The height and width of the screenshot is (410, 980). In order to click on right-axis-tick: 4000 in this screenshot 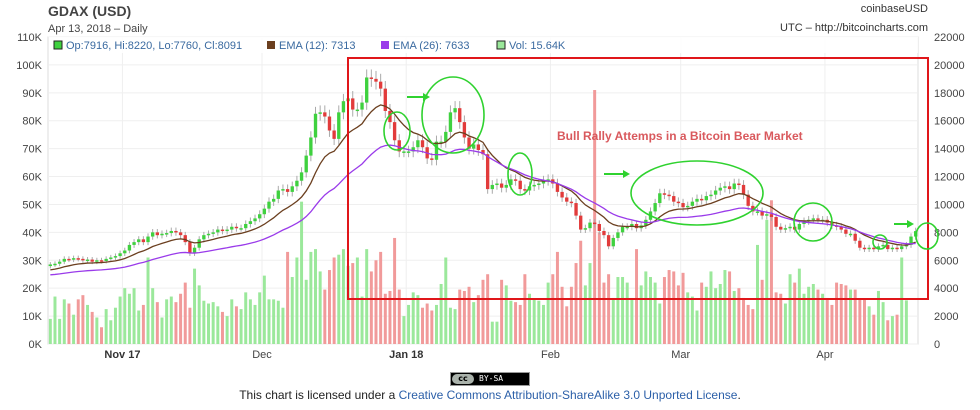, I will do `click(946, 289)`.